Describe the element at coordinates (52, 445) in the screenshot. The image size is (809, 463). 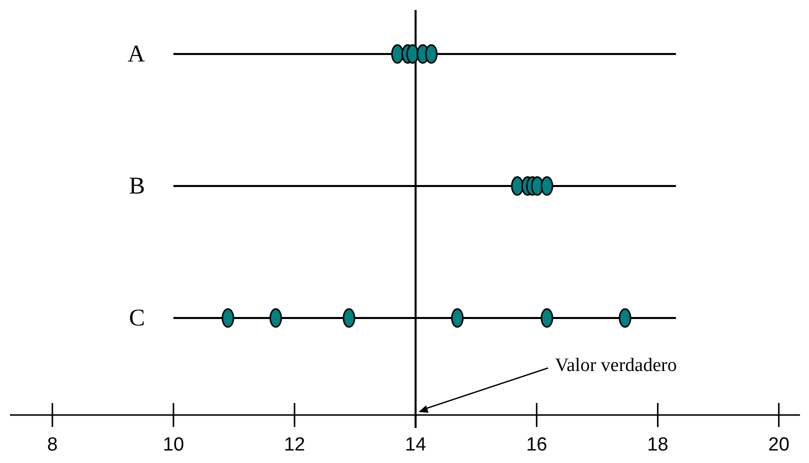
I see `x-tick-label: 8` at that location.